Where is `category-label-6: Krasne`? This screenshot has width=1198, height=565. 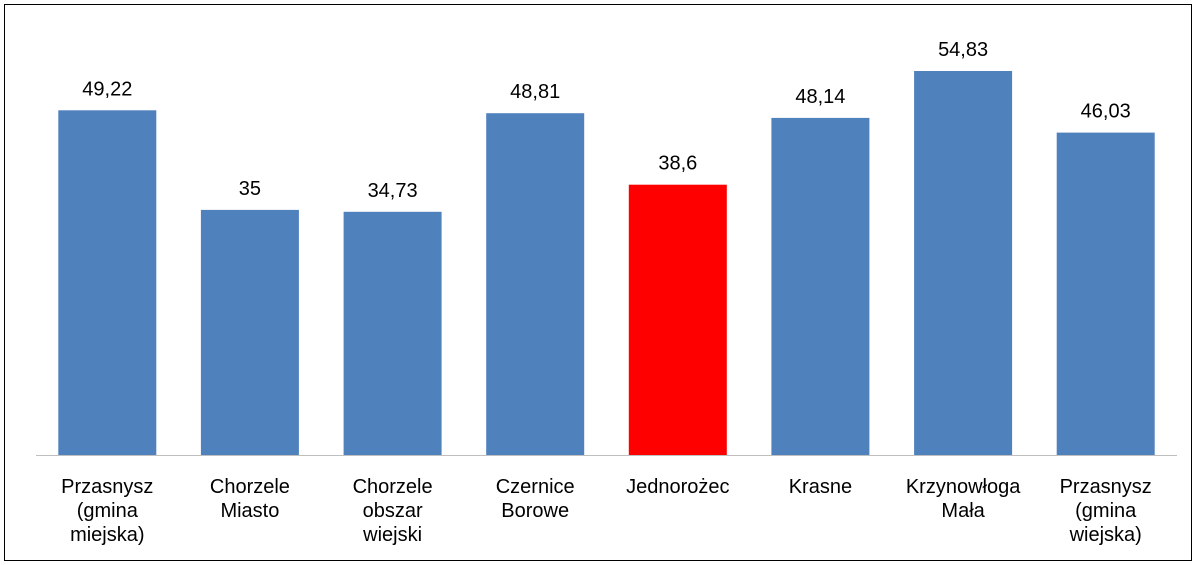 category-label-6: Krasne is located at coordinates (820, 487).